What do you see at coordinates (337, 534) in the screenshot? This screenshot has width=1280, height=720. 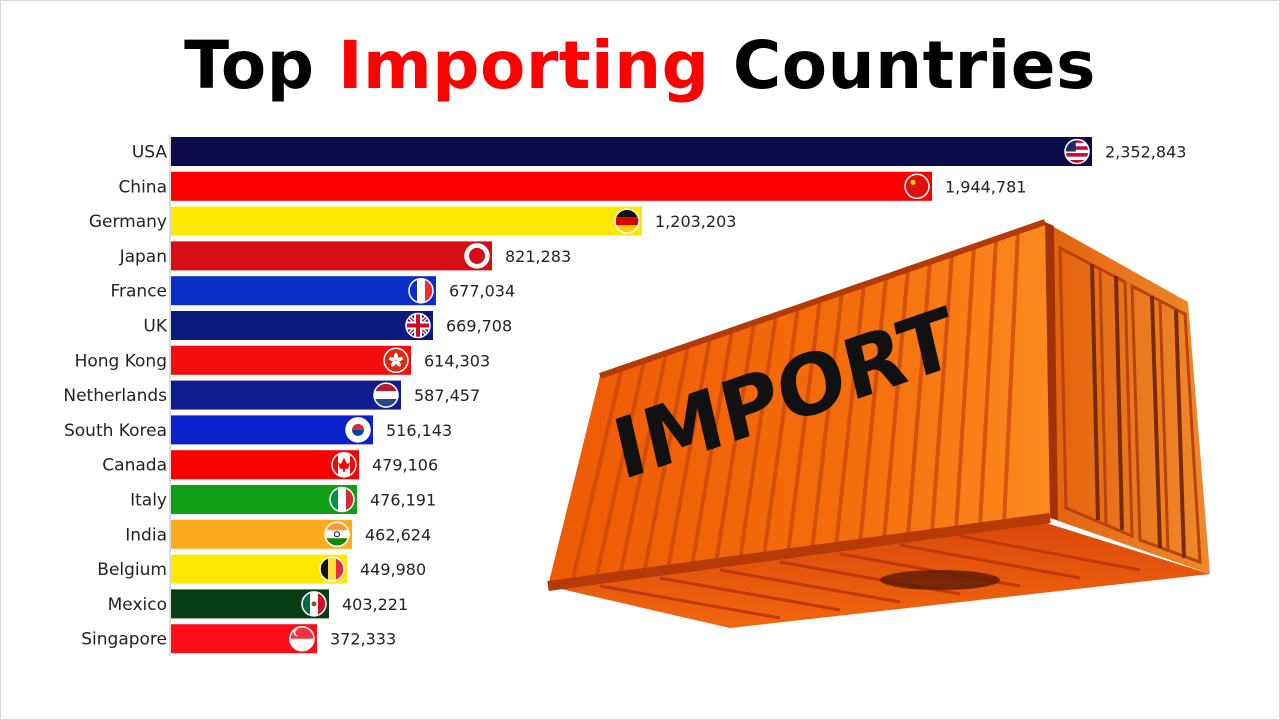 I see `india-flag-icon` at bounding box center [337, 534].